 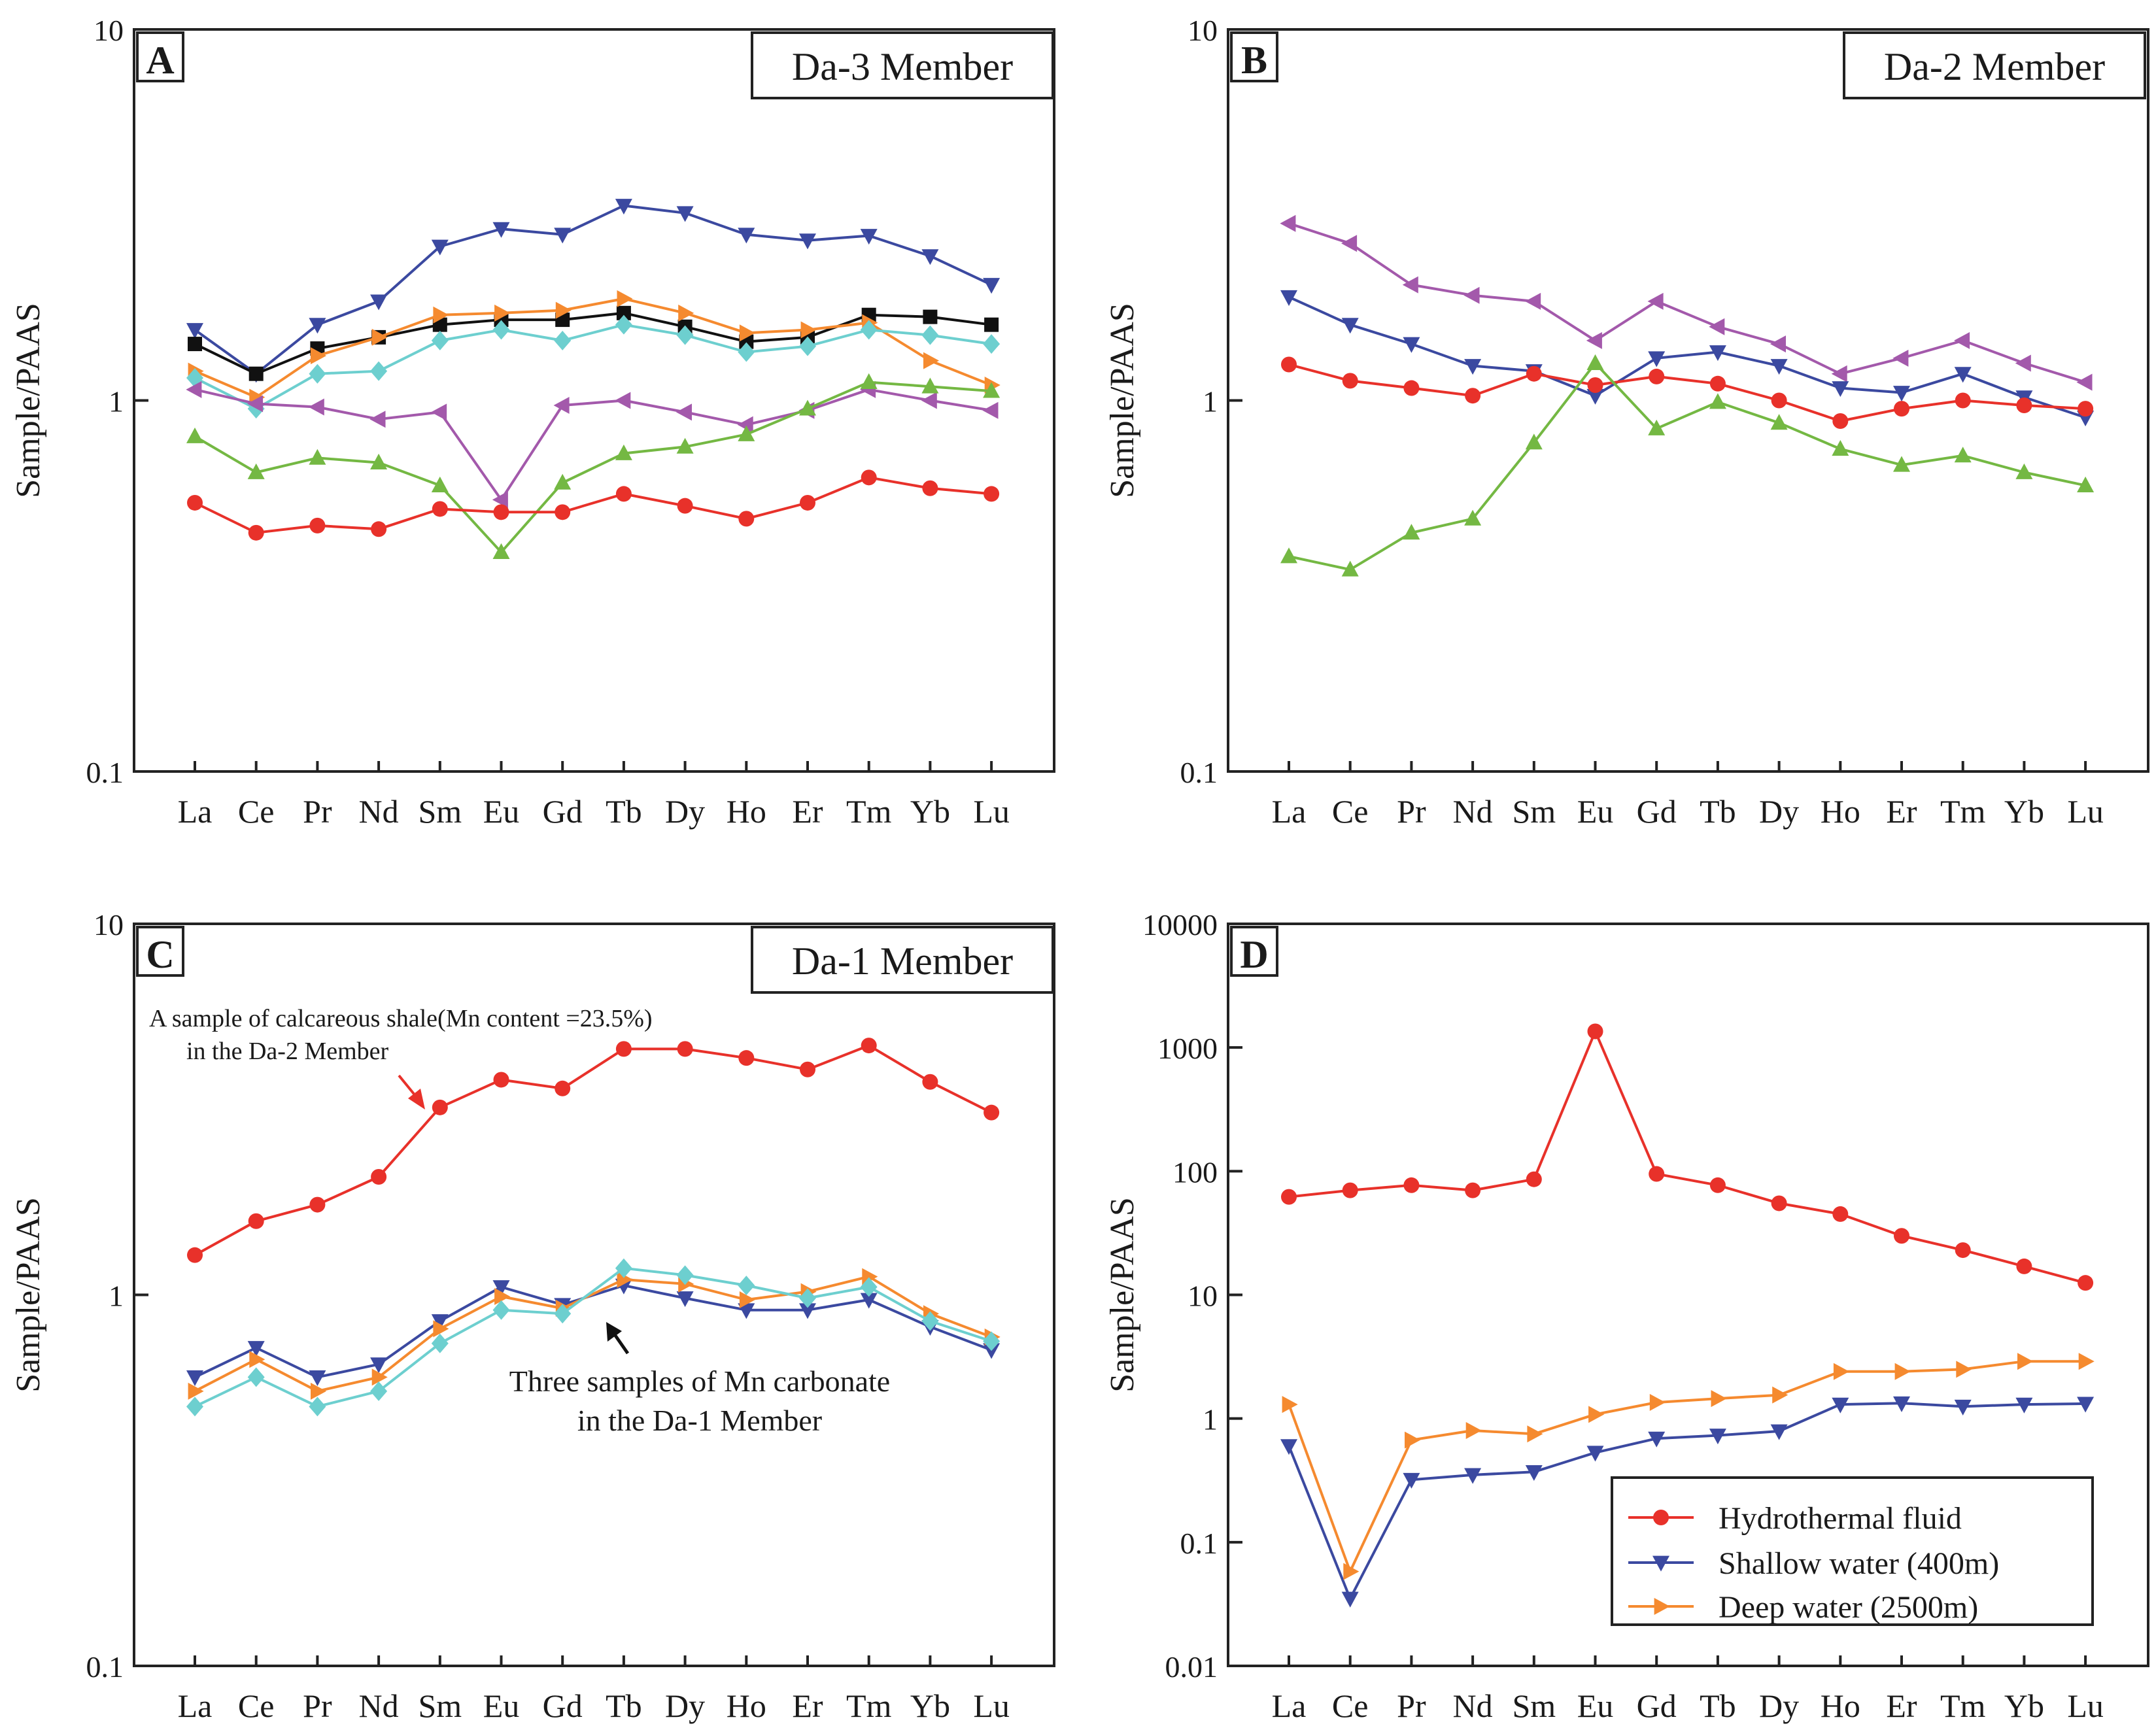 What do you see at coordinates (1254, 56) in the screenshot?
I see `panel-b-badge: B` at bounding box center [1254, 56].